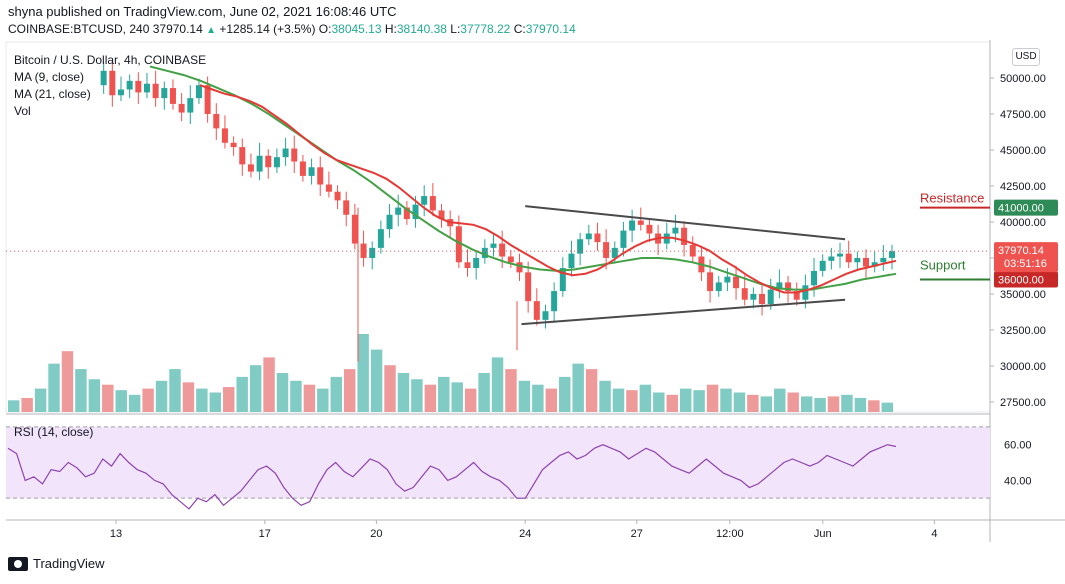  I want to click on up-arrow-icon: ▲, so click(211, 30).